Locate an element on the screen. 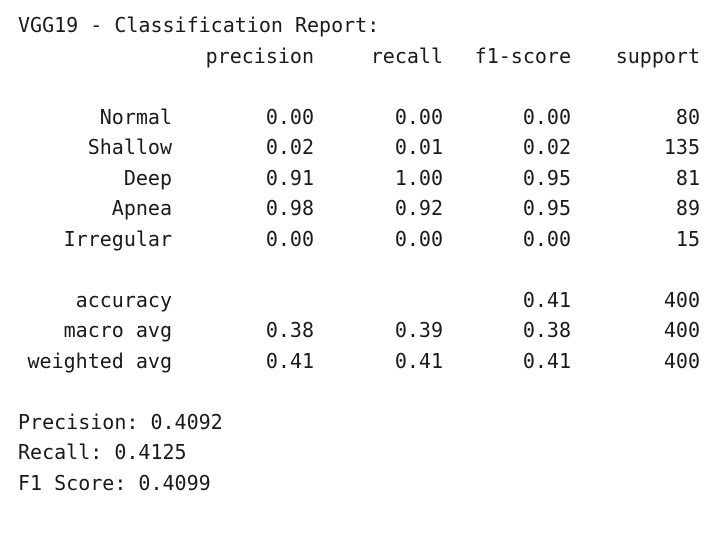 This screenshot has width=725, height=559. weighted-avg-f1-score: 0.41 is located at coordinates (546, 360).